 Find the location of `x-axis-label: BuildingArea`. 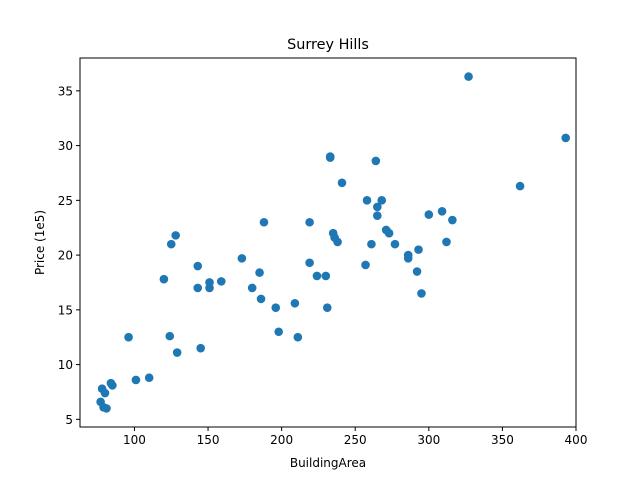

x-axis-label: BuildingArea is located at coordinates (328, 463).